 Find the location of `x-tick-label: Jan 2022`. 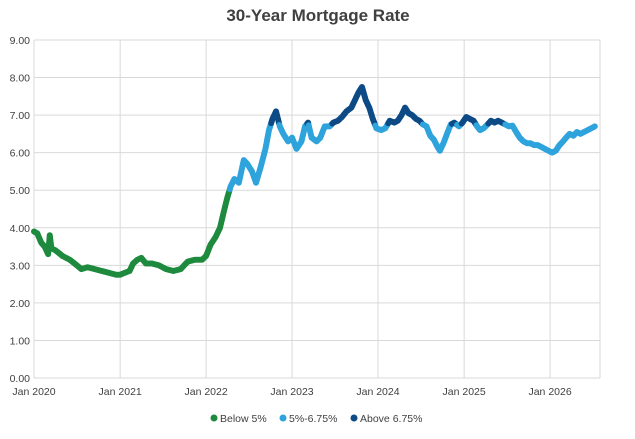

x-tick-label: Jan 2022 is located at coordinates (205, 392).